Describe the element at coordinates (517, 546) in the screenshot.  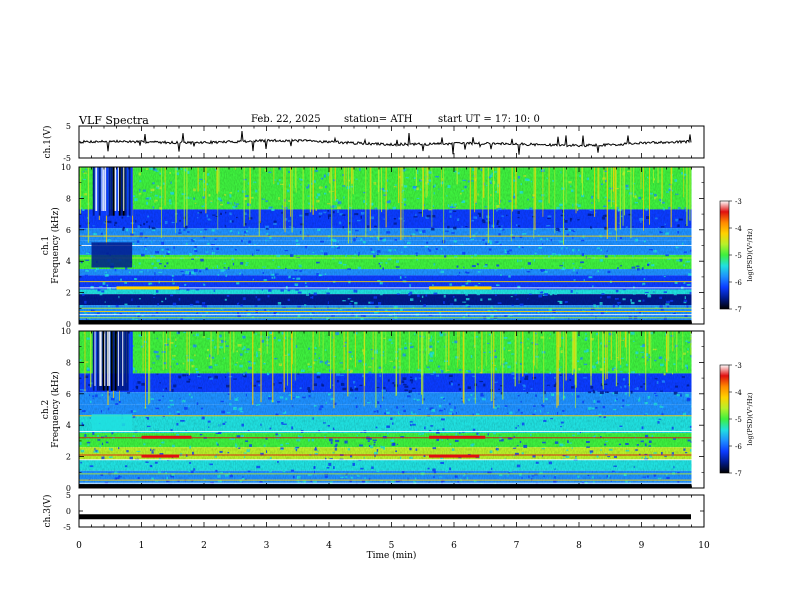
I see `time-tick-label: 7` at that location.